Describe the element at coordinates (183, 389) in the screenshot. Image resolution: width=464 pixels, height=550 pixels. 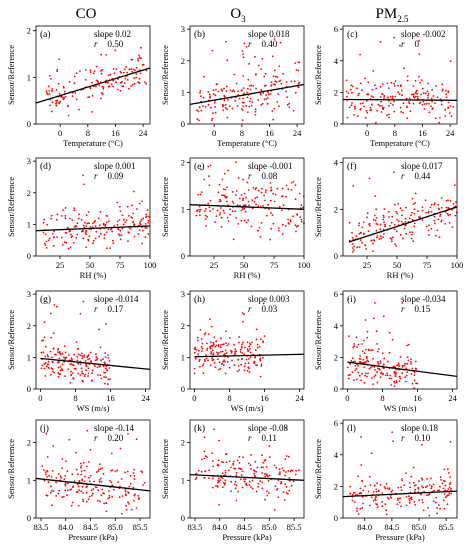
I see `y-tick-label: 0` at that location.